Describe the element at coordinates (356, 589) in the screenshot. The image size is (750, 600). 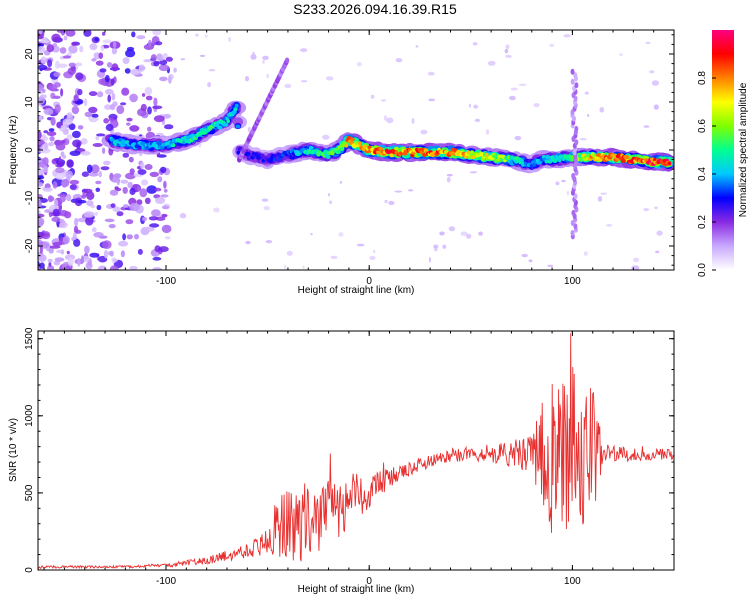
I see `snr-x-axis-label: Height of straight line (km)` at that location.